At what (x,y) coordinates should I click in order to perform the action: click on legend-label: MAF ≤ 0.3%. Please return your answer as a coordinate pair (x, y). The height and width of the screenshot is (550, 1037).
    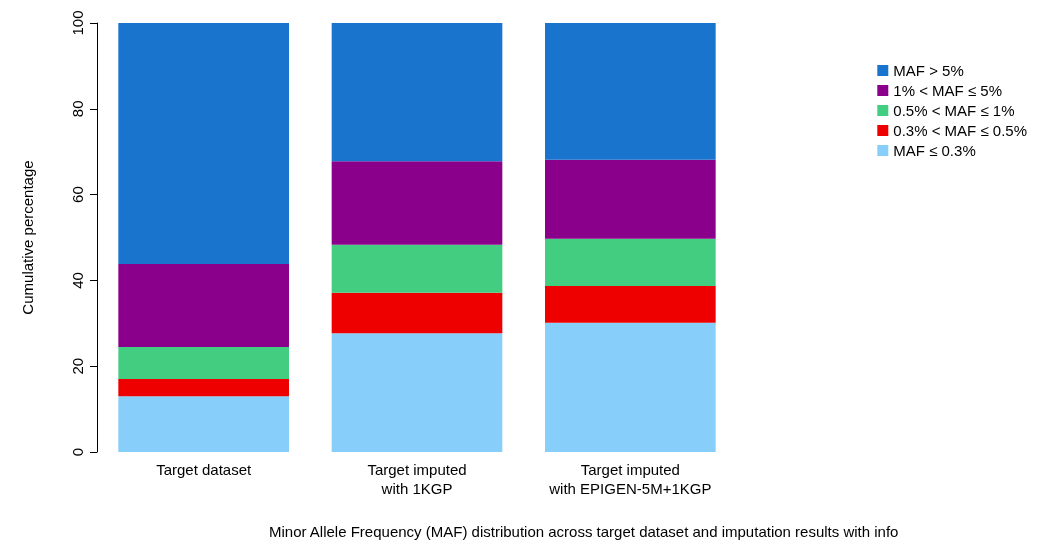
    Looking at the image, I should click on (934, 150).